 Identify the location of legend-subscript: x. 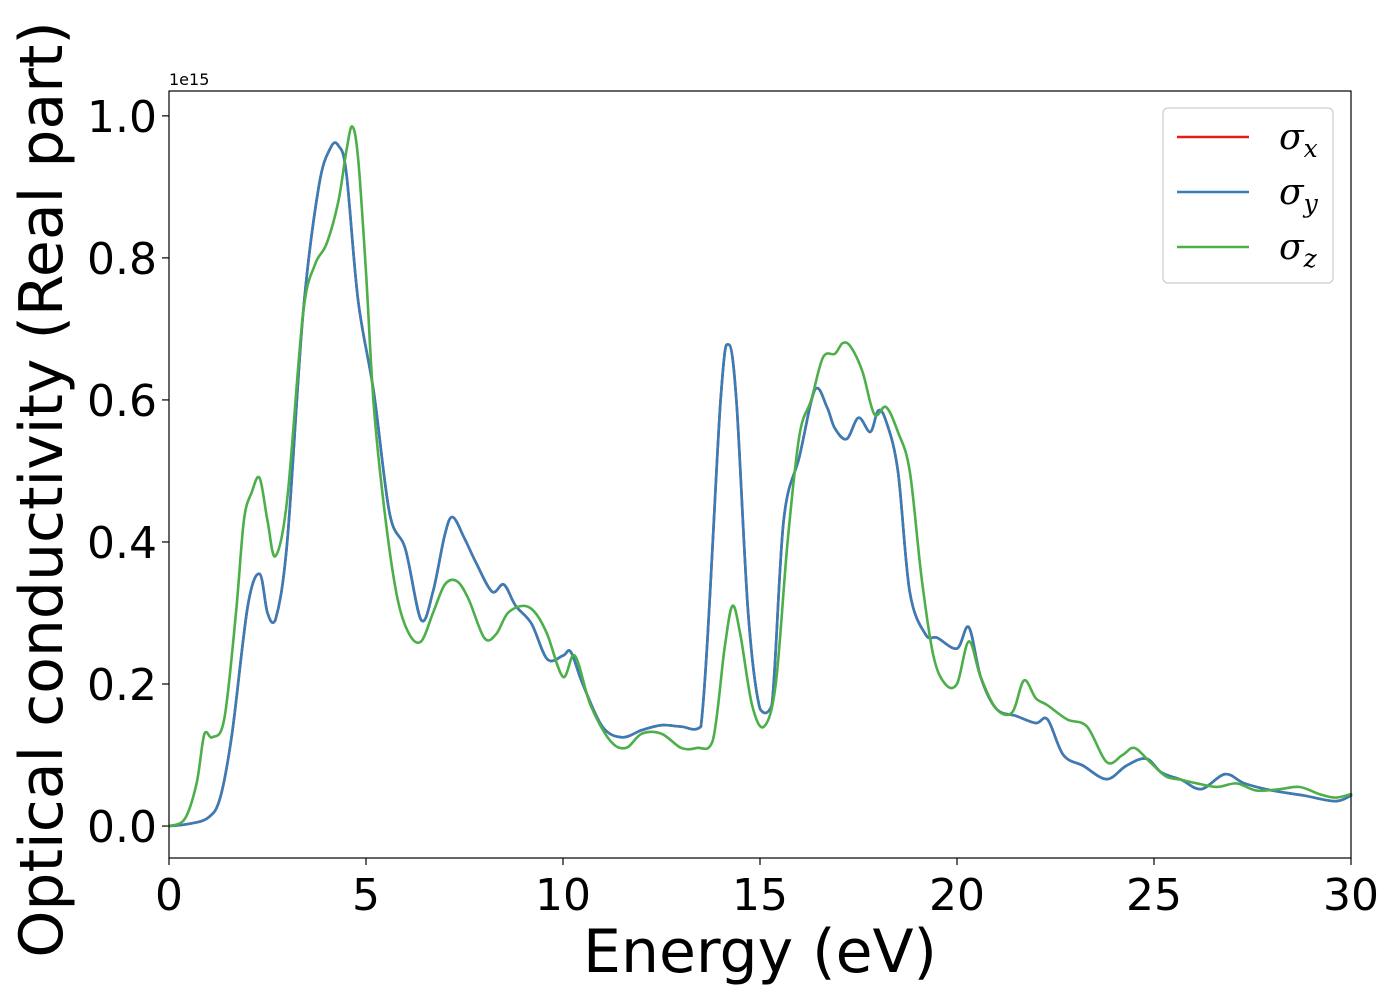
(1311, 148).